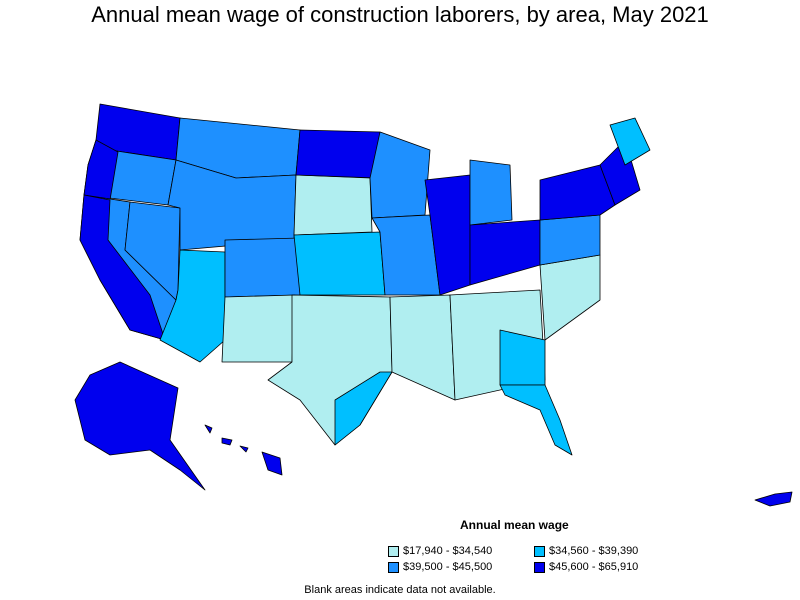 The image size is (800, 600). I want to click on legend-label: $45,600 - $65,910, so click(594, 567).